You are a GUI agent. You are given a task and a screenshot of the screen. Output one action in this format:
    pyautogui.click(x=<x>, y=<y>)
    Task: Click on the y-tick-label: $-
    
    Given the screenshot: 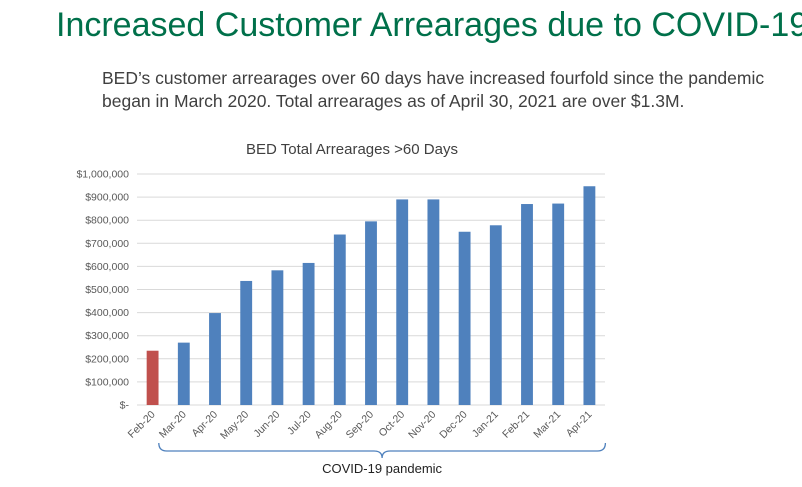 What is the action you would take?
    pyautogui.click(x=125, y=406)
    